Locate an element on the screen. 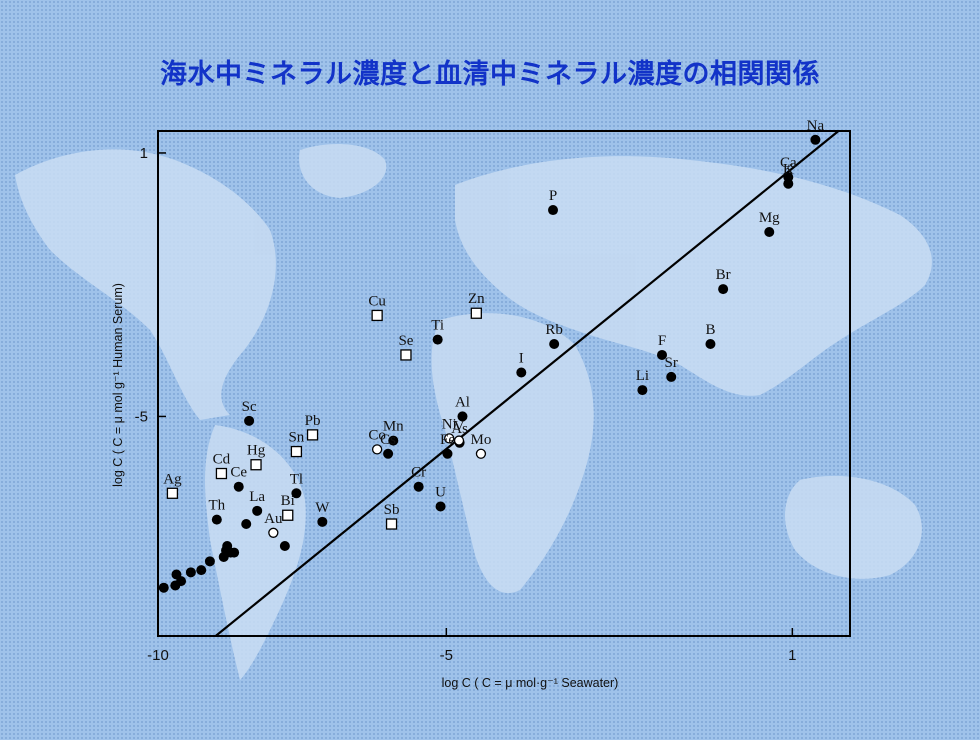 Image resolution: width=980 pixels, height=740 pixels. x-tick-label: -10 is located at coordinates (158, 655).